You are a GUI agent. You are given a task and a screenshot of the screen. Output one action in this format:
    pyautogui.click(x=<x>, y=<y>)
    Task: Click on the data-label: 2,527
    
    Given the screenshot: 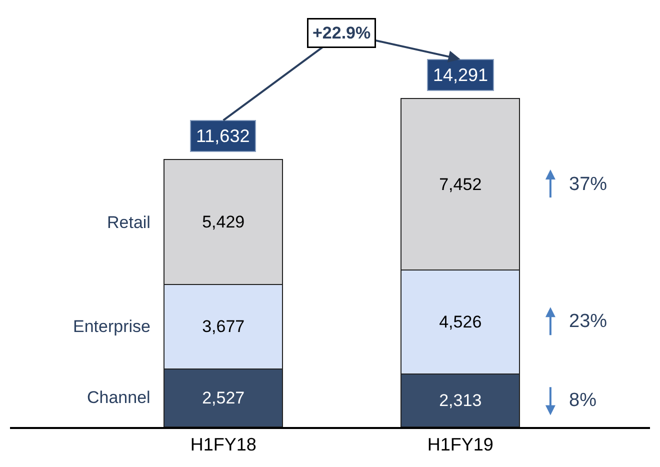 What is the action you would take?
    pyautogui.click(x=223, y=398)
    